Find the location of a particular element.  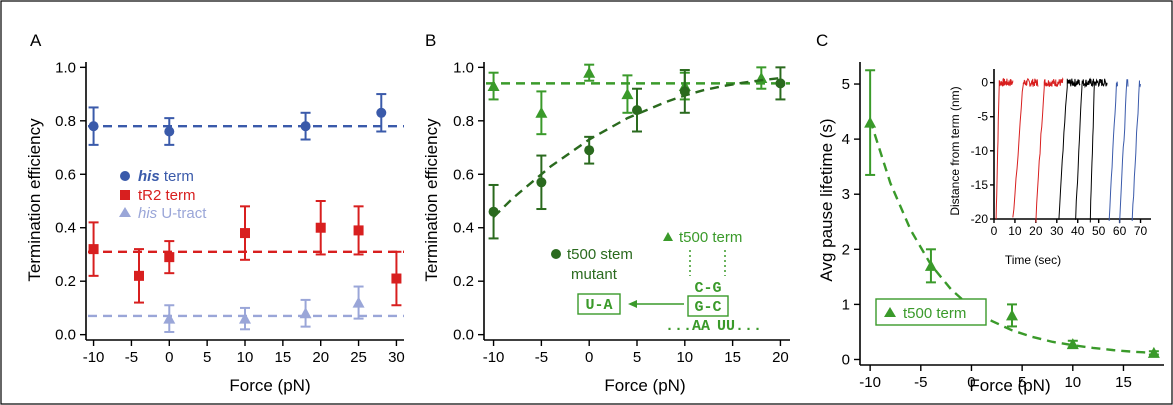

inset-x-tick-label: 50 is located at coordinates (1099, 231).